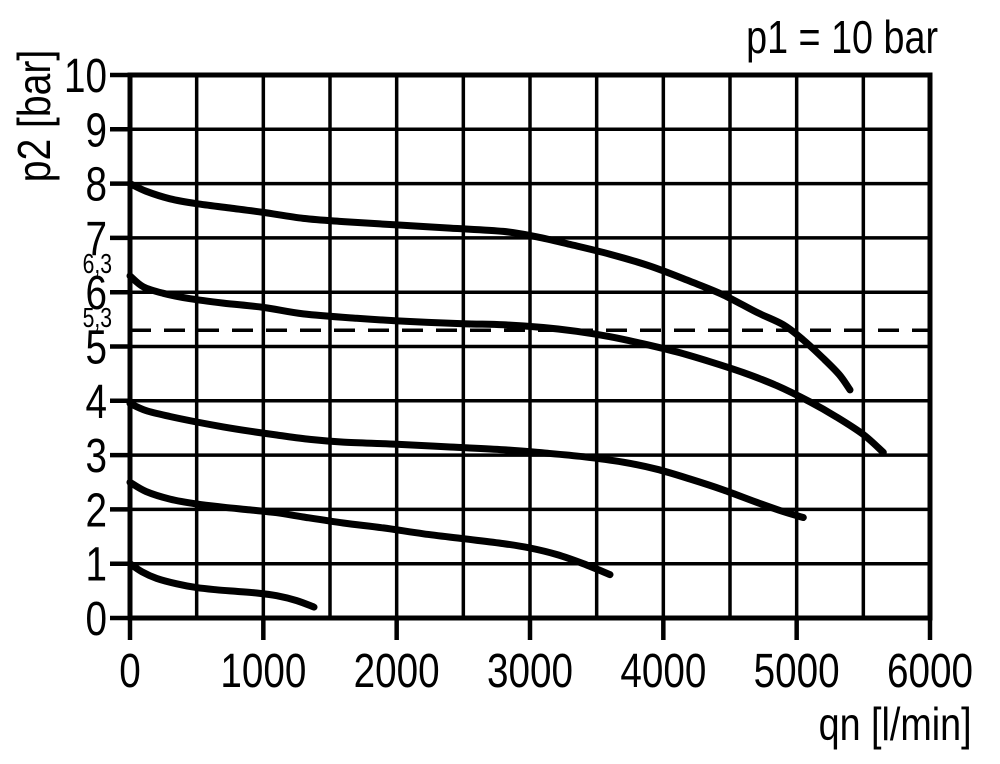 The width and height of the screenshot is (1000, 764). I want to click on x-tick-label: 1000, so click(263, 671).